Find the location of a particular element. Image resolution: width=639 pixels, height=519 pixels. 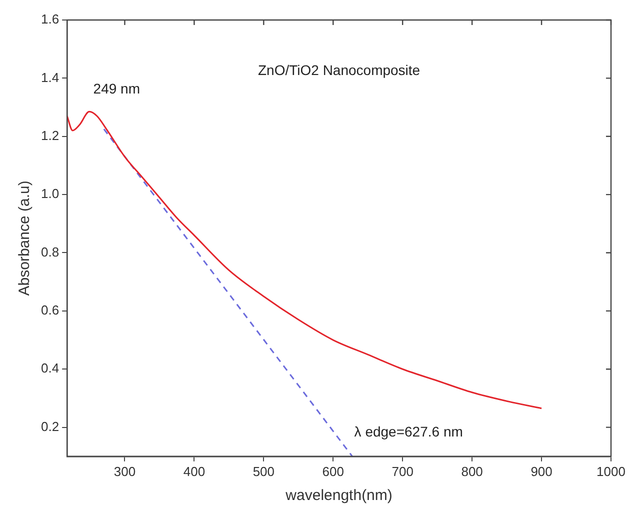

y-tick-label: 0.2 is located at coordinates (50, 426).